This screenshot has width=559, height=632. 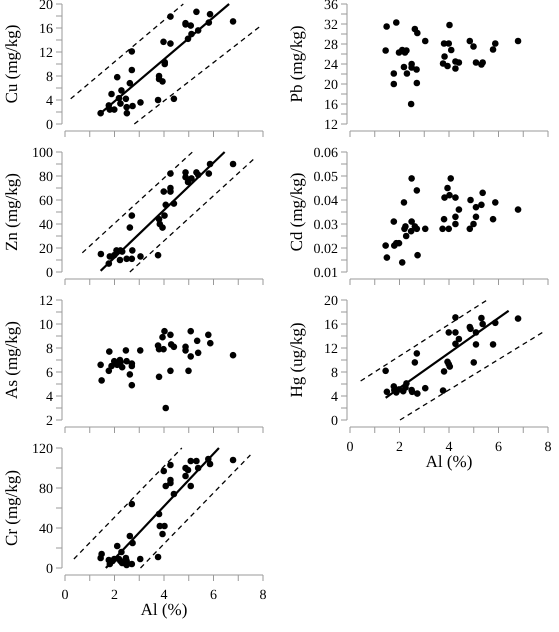 I want to click on y-axis-title: Cu (mg/kg), so click(x=11, y=64).